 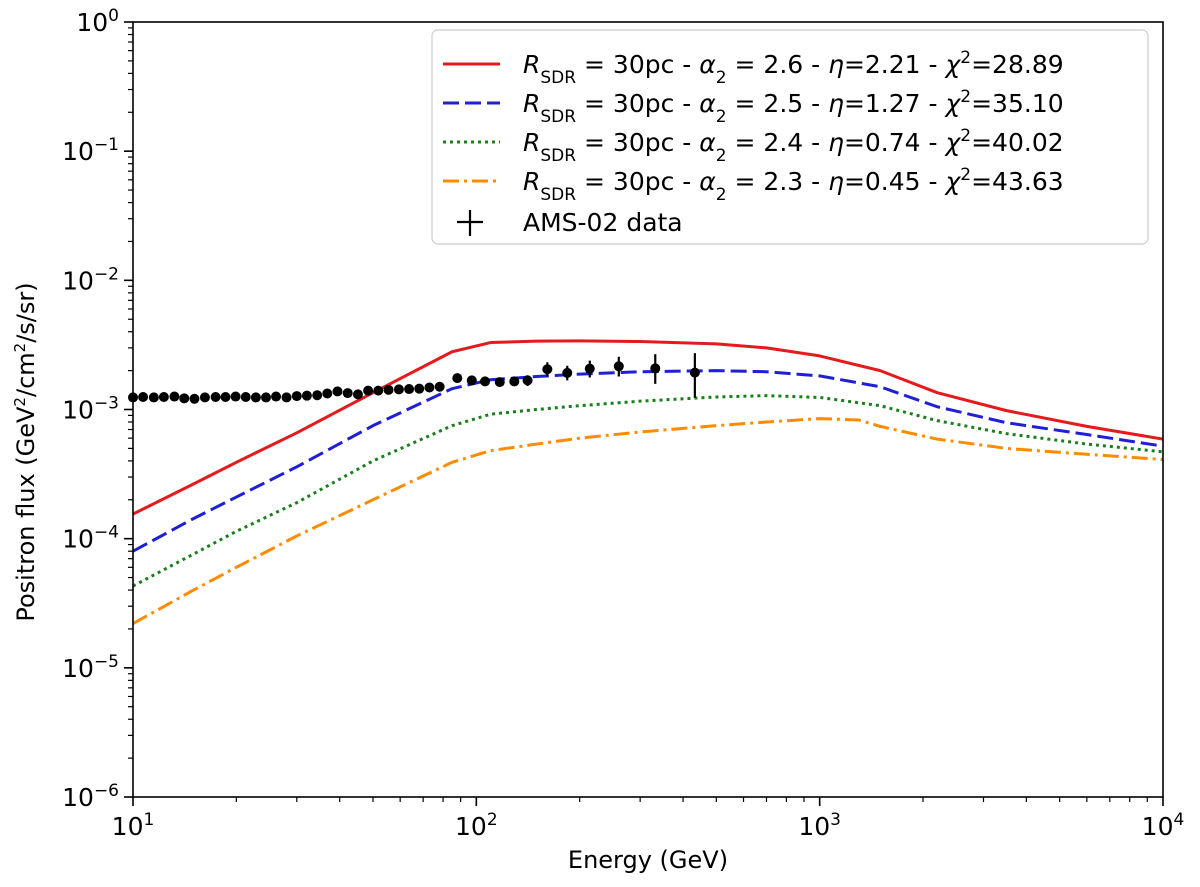 I want to click on y-axis-label-sup2: 2, so click(x=20, y=348).